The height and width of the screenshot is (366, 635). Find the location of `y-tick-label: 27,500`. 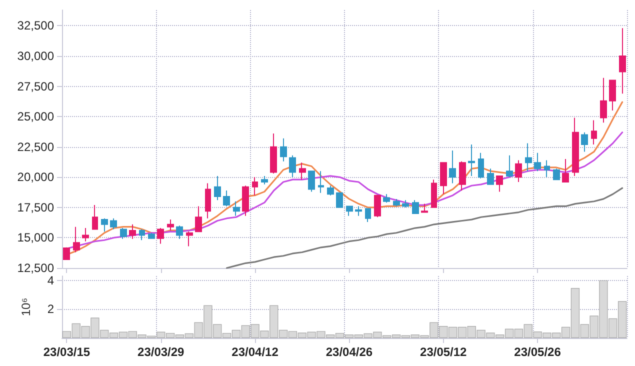

y-tick-label: 27,500 is located at coordinates (35, 86).